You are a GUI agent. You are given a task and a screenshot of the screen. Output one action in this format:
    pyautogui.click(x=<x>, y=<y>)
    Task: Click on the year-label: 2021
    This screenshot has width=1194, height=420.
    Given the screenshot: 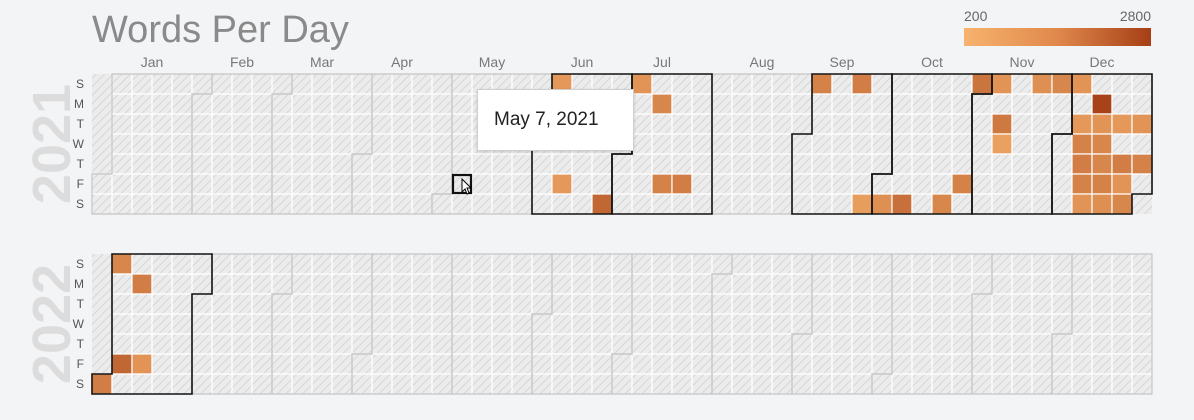 What is the action you would take?
    pyautogui.click(x=52, y=144)
    